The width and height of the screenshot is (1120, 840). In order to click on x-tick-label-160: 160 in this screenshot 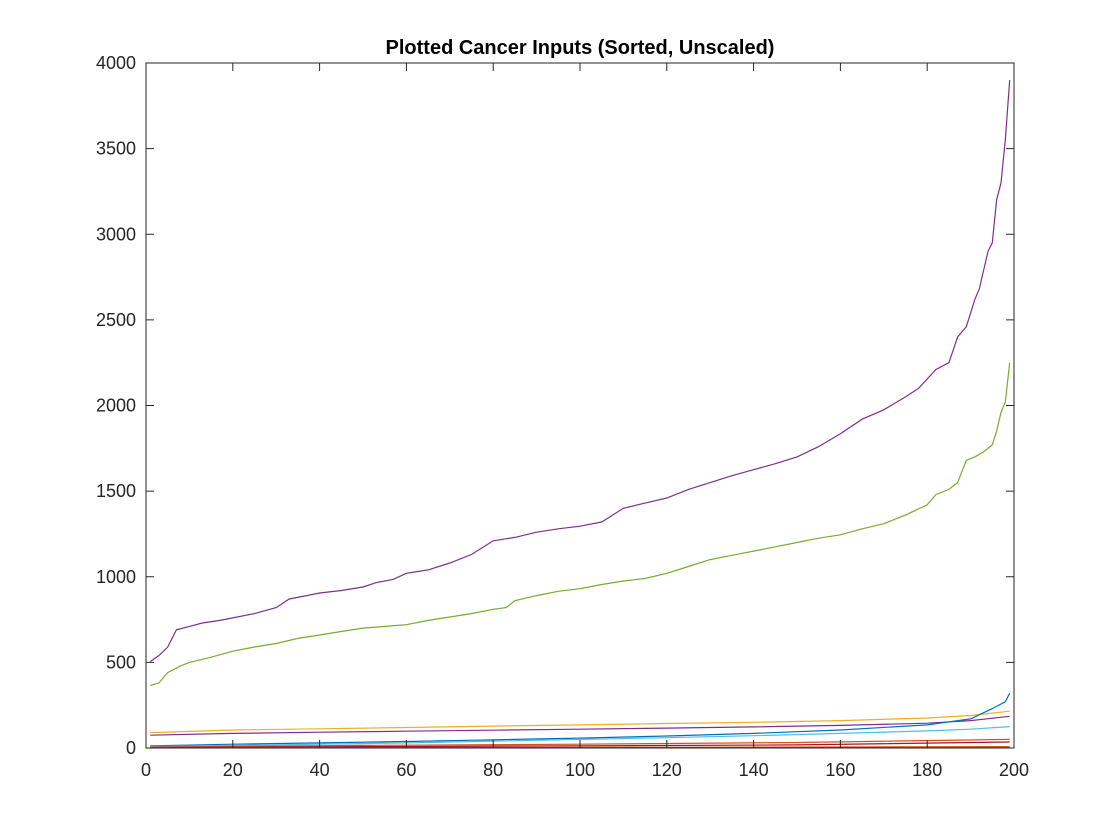, I will do `click(840, 770)`.